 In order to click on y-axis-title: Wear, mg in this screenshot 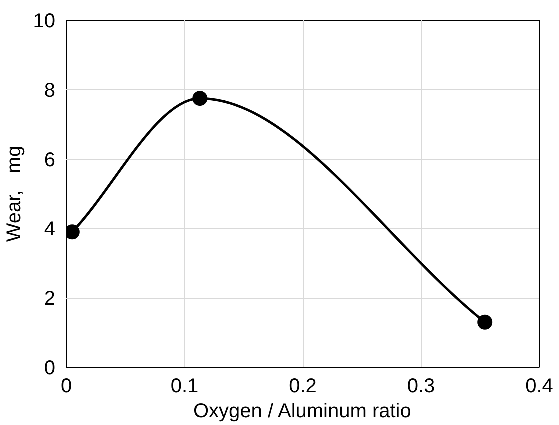, I will do `click(14, 194)`.